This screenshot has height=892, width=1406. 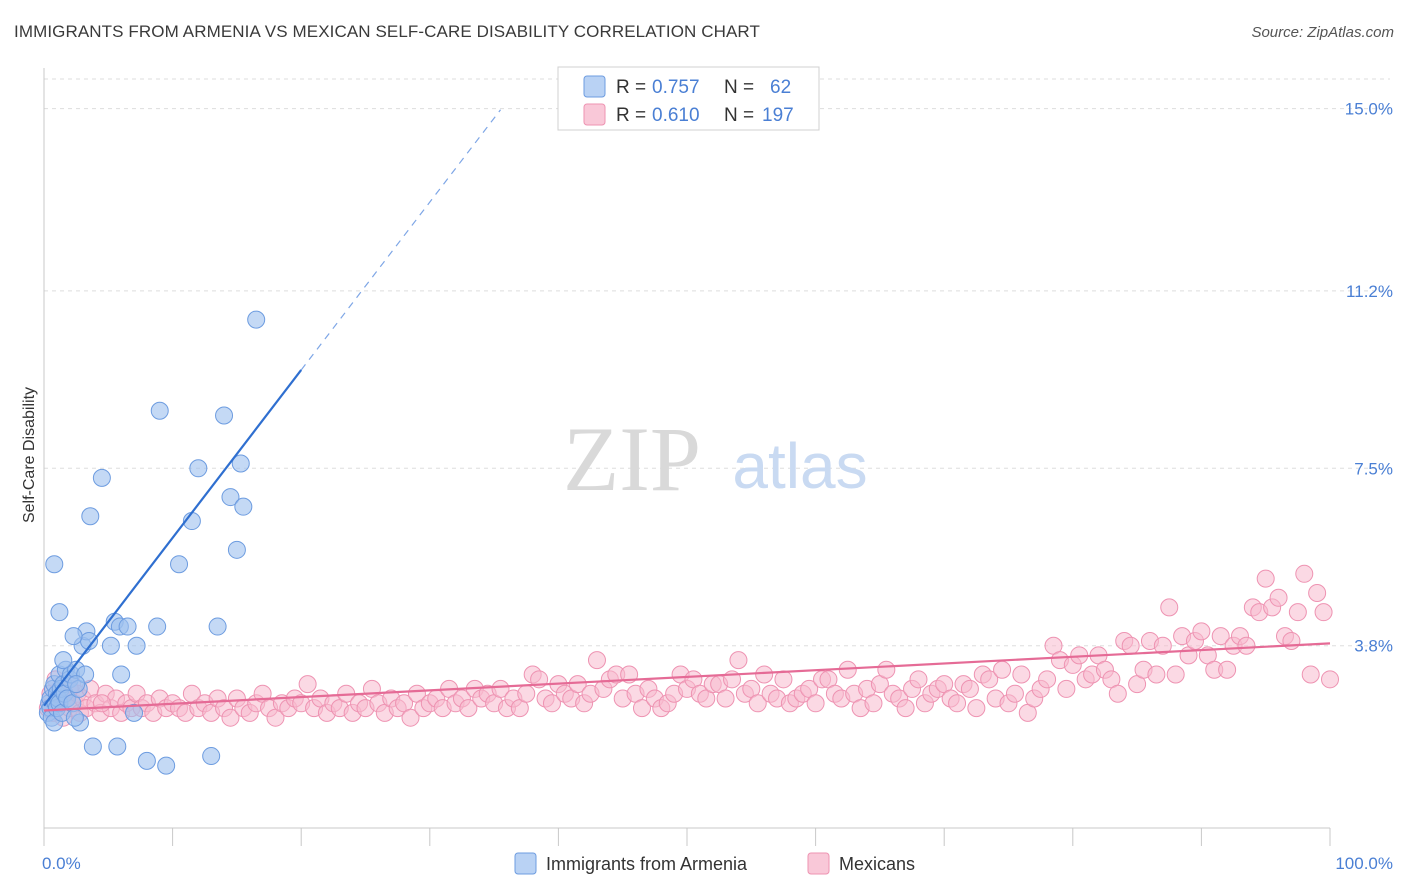 I want to click on bottom-legend-swatch-mexicans, so click(x=818, y=863).